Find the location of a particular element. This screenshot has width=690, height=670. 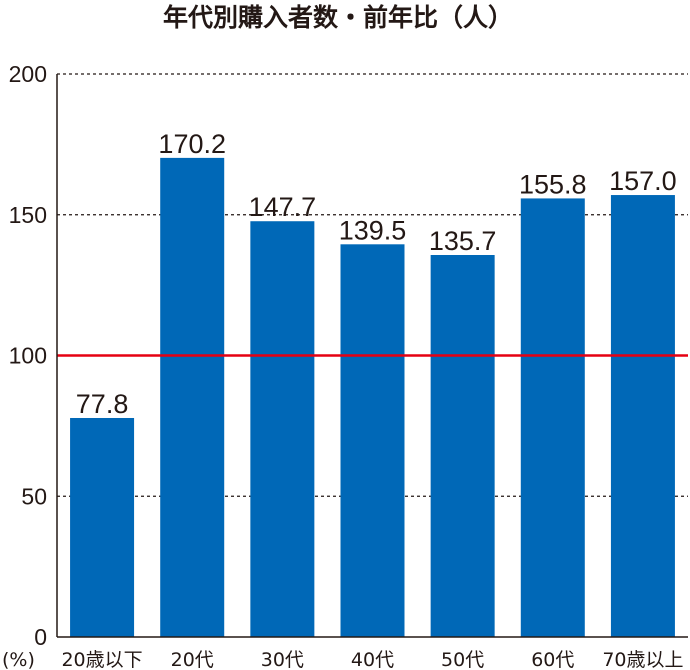

x-tick-label-4: 40代 is located at coordinates (372, 659).